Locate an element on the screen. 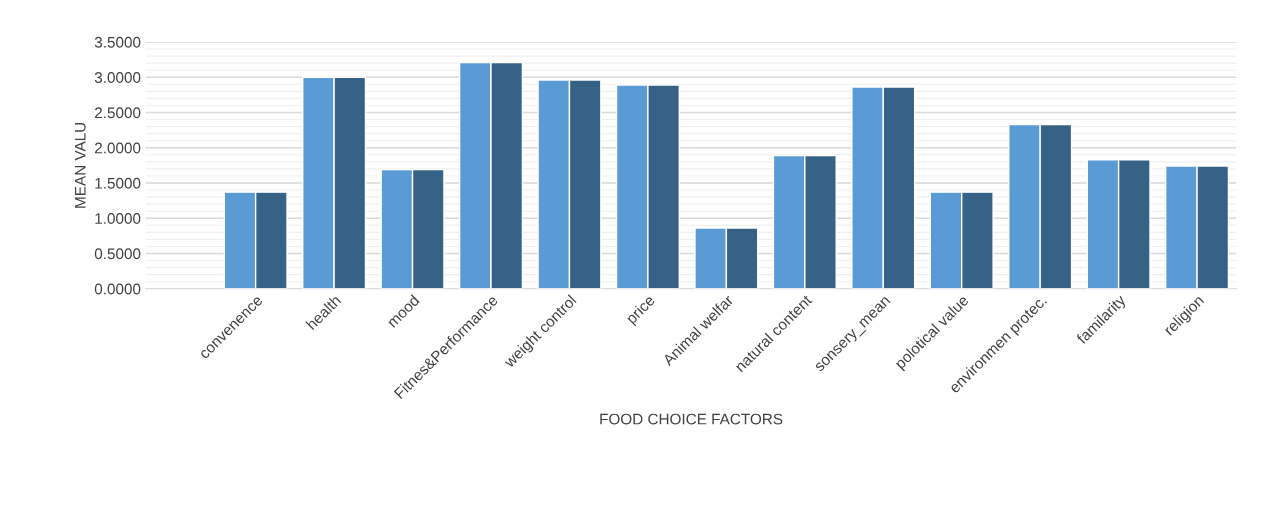  y-tick-label: 3.5000 is located at coordinates (117, 42).